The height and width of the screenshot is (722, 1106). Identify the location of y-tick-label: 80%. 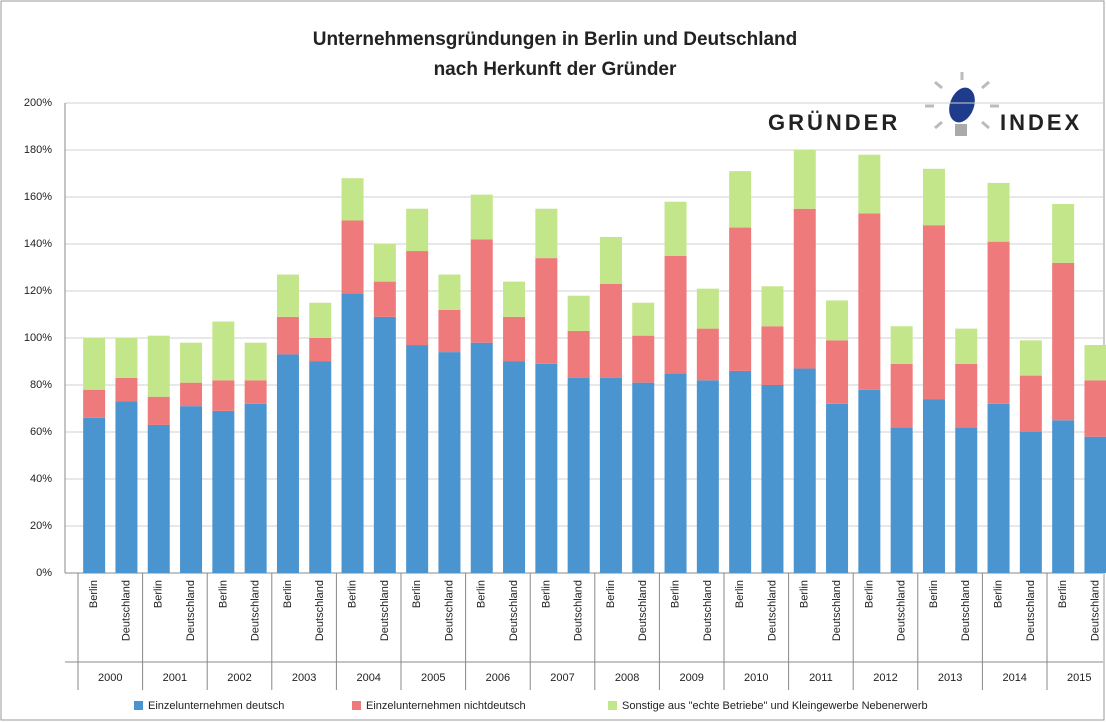
(41, 385).